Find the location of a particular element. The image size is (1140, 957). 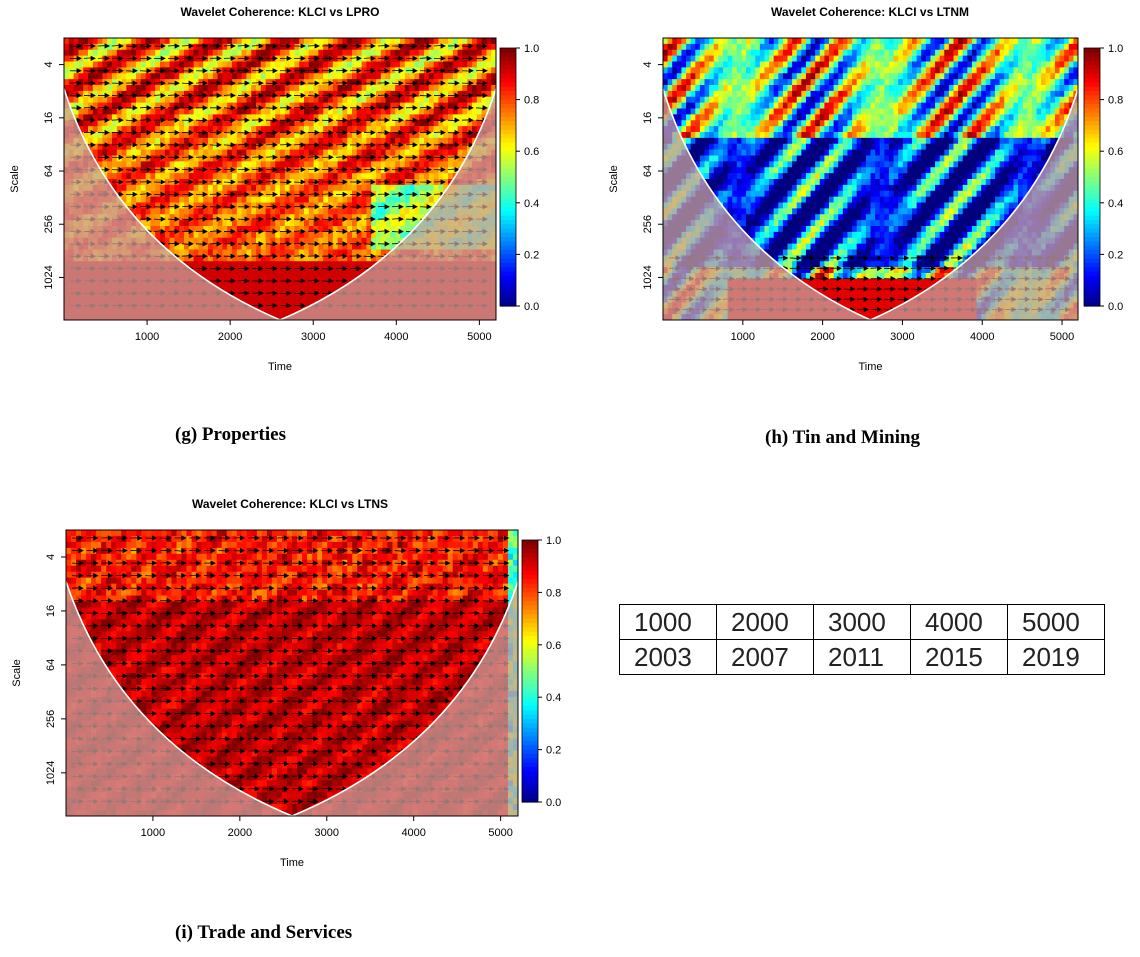

table-cell: 2007 is located at coordinates (765, 657).